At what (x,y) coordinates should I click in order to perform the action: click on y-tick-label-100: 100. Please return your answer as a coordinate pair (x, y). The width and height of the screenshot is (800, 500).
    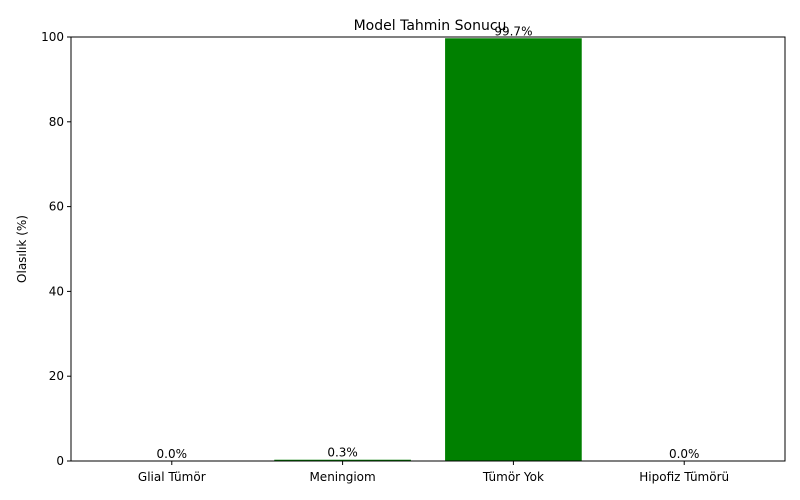
    Looking at the image, I should click on (52, 37).